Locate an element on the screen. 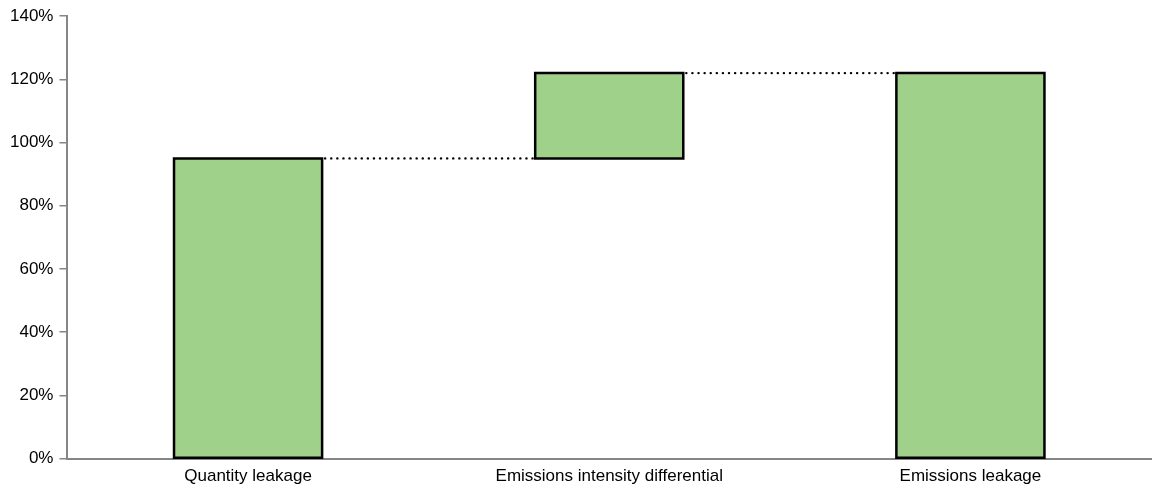  y-tick-label: 100% is located at coordinates (32, 142).